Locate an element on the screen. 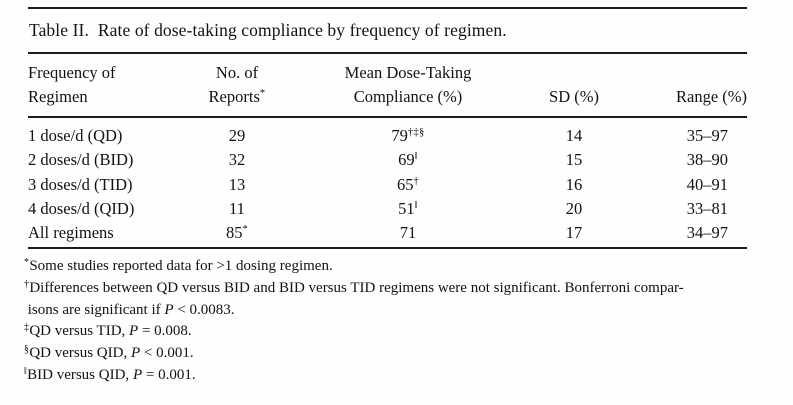 This screenshot has width=793, height=405. footnote-double-dagger: ‡QD versus TID, P = 0.008. is located at coordinates (405, 332).